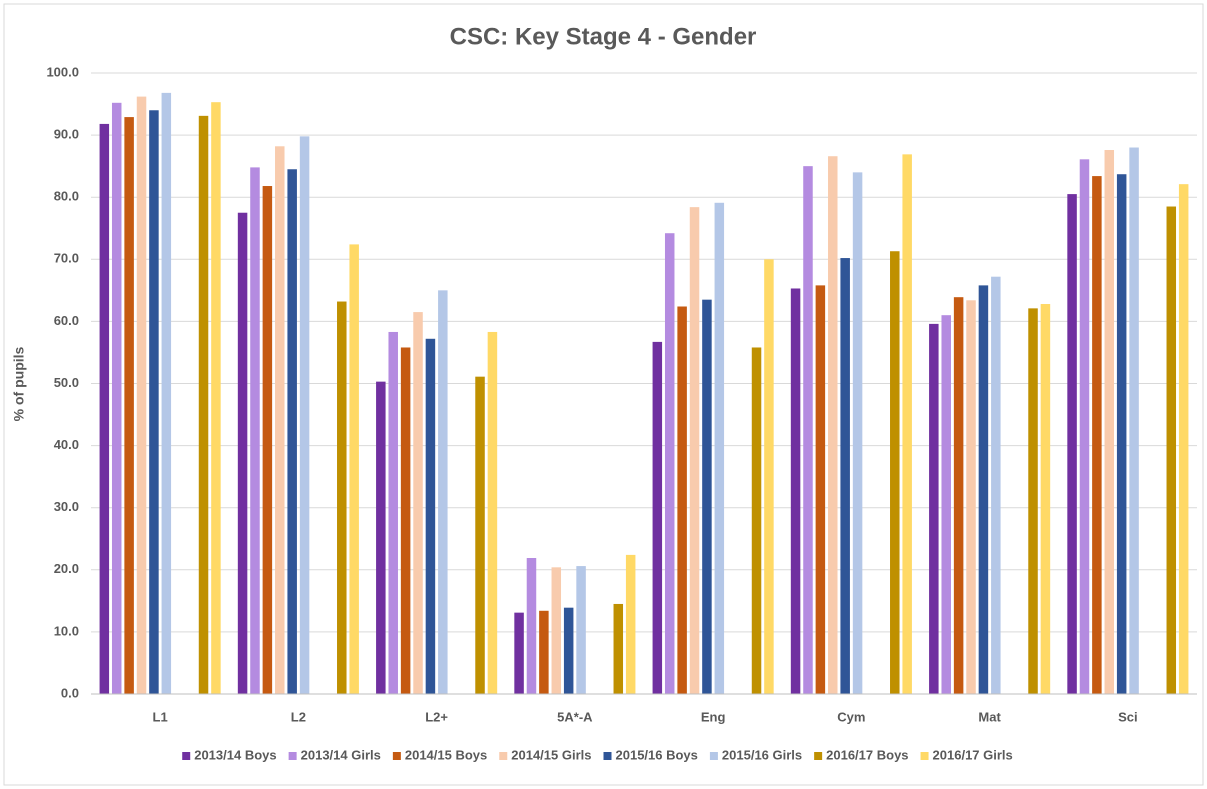 The width and height of the screenshot is (1207, 789). Describe the element at coordinates (66, 196) in the screenshot. I see `y-tick-label: 80.0` at that location.